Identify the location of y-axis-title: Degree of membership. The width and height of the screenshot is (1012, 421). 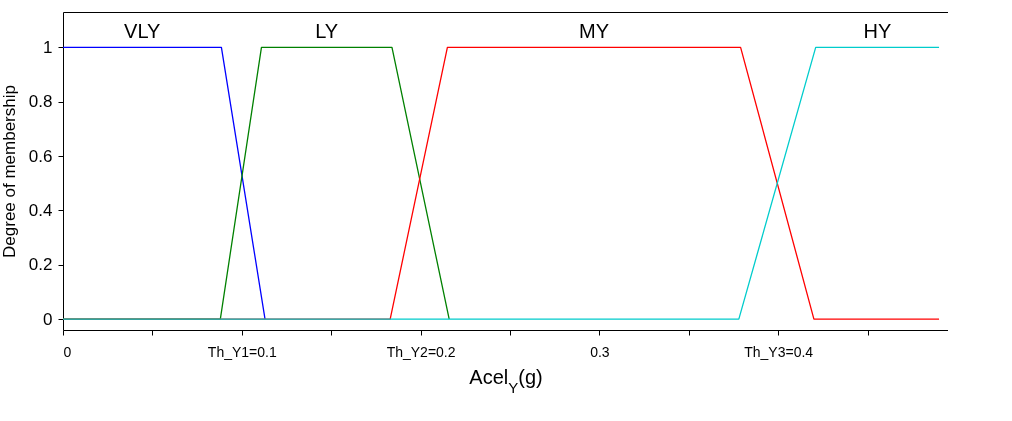
(9, 171).